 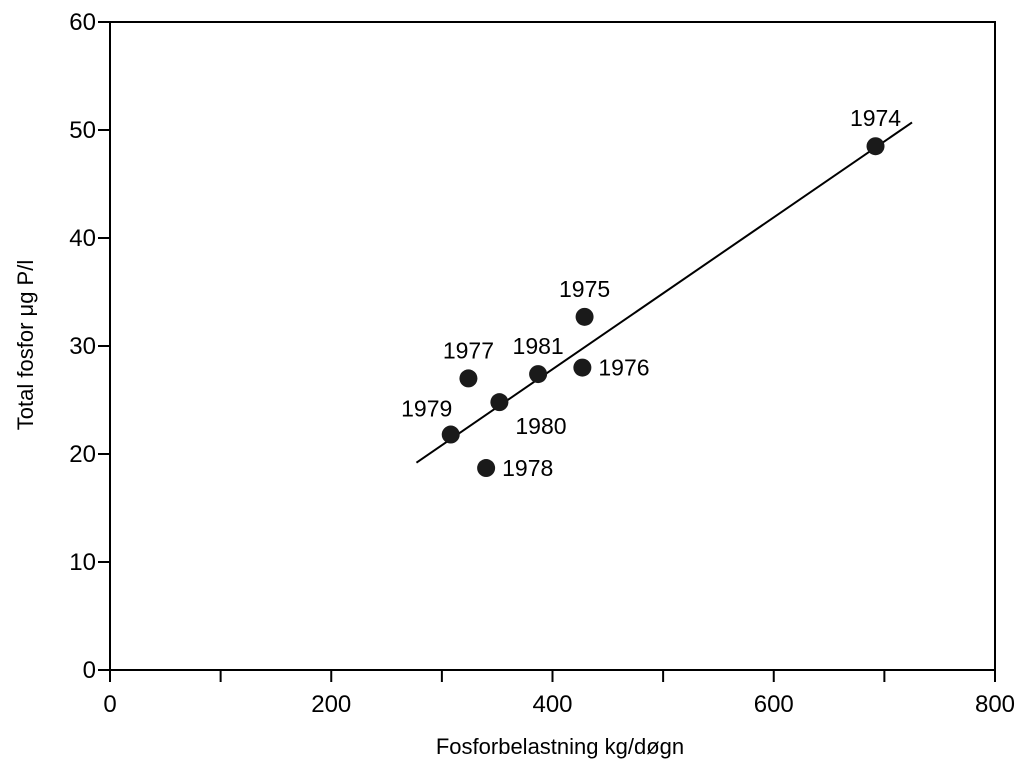 I want to click on x-tick-label: 0, so click(x=109, y=704).